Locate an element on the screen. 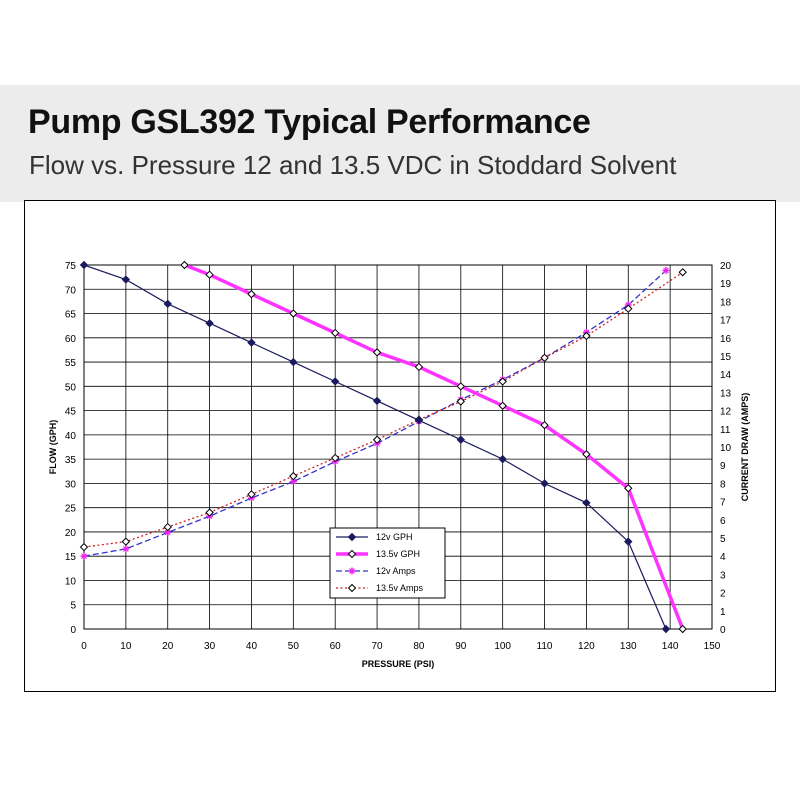  y2-tick-label: 4 is located at coordinates (723, 557).